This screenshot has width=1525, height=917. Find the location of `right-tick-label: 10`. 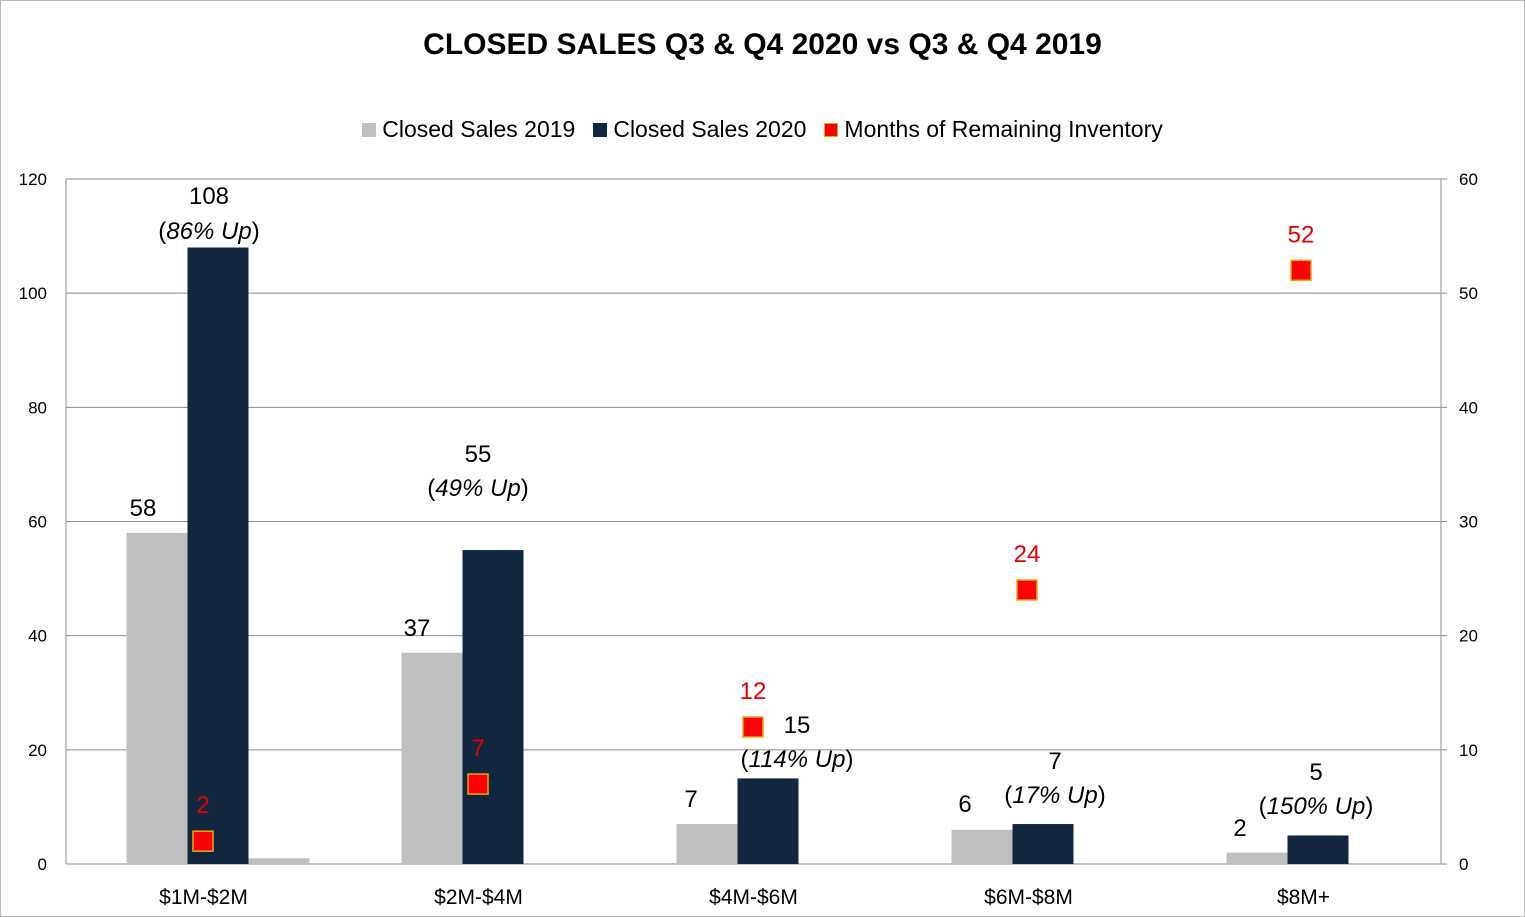

right-tick-label: 10 is located at coordinates (1468, 750).